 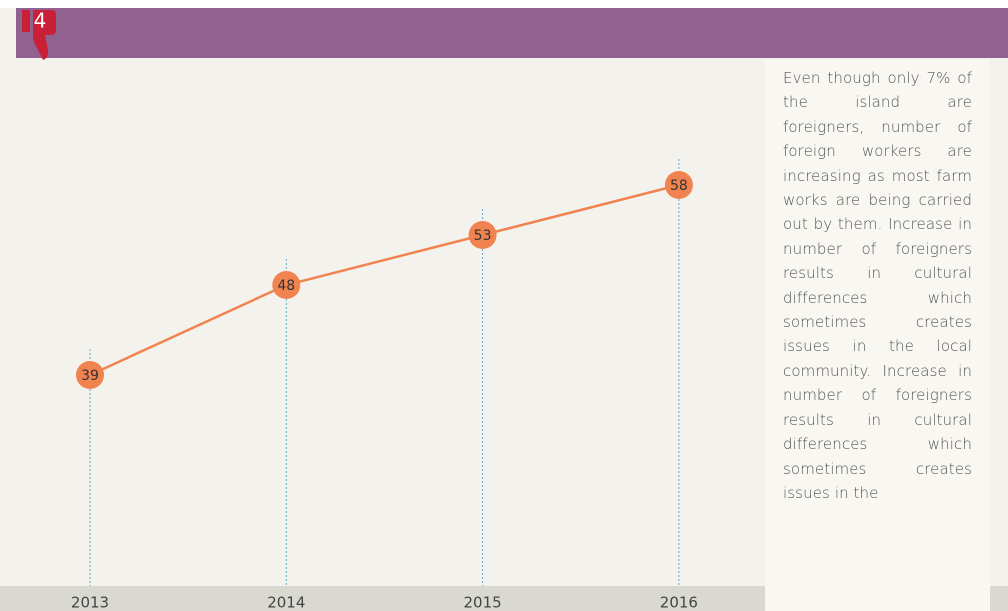 I want to click on data-label: 48, so click(x=286, y=286).